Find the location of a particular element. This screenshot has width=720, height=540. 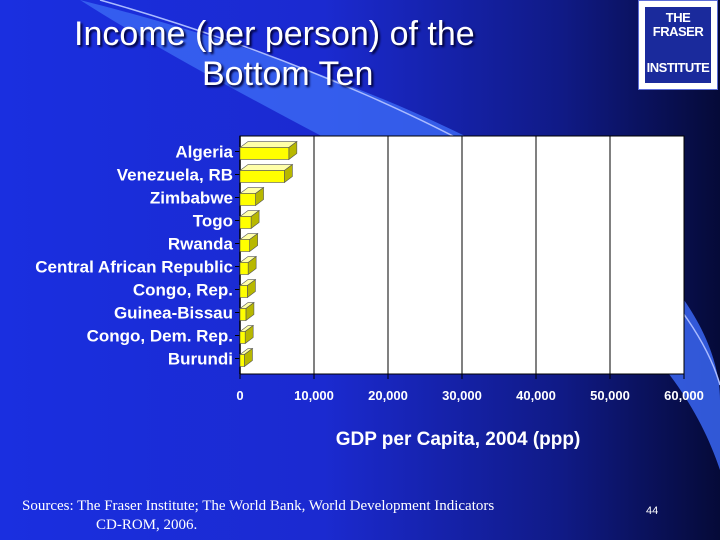

title-line-2: Bottom Ten is located at coordinates (288, 74).